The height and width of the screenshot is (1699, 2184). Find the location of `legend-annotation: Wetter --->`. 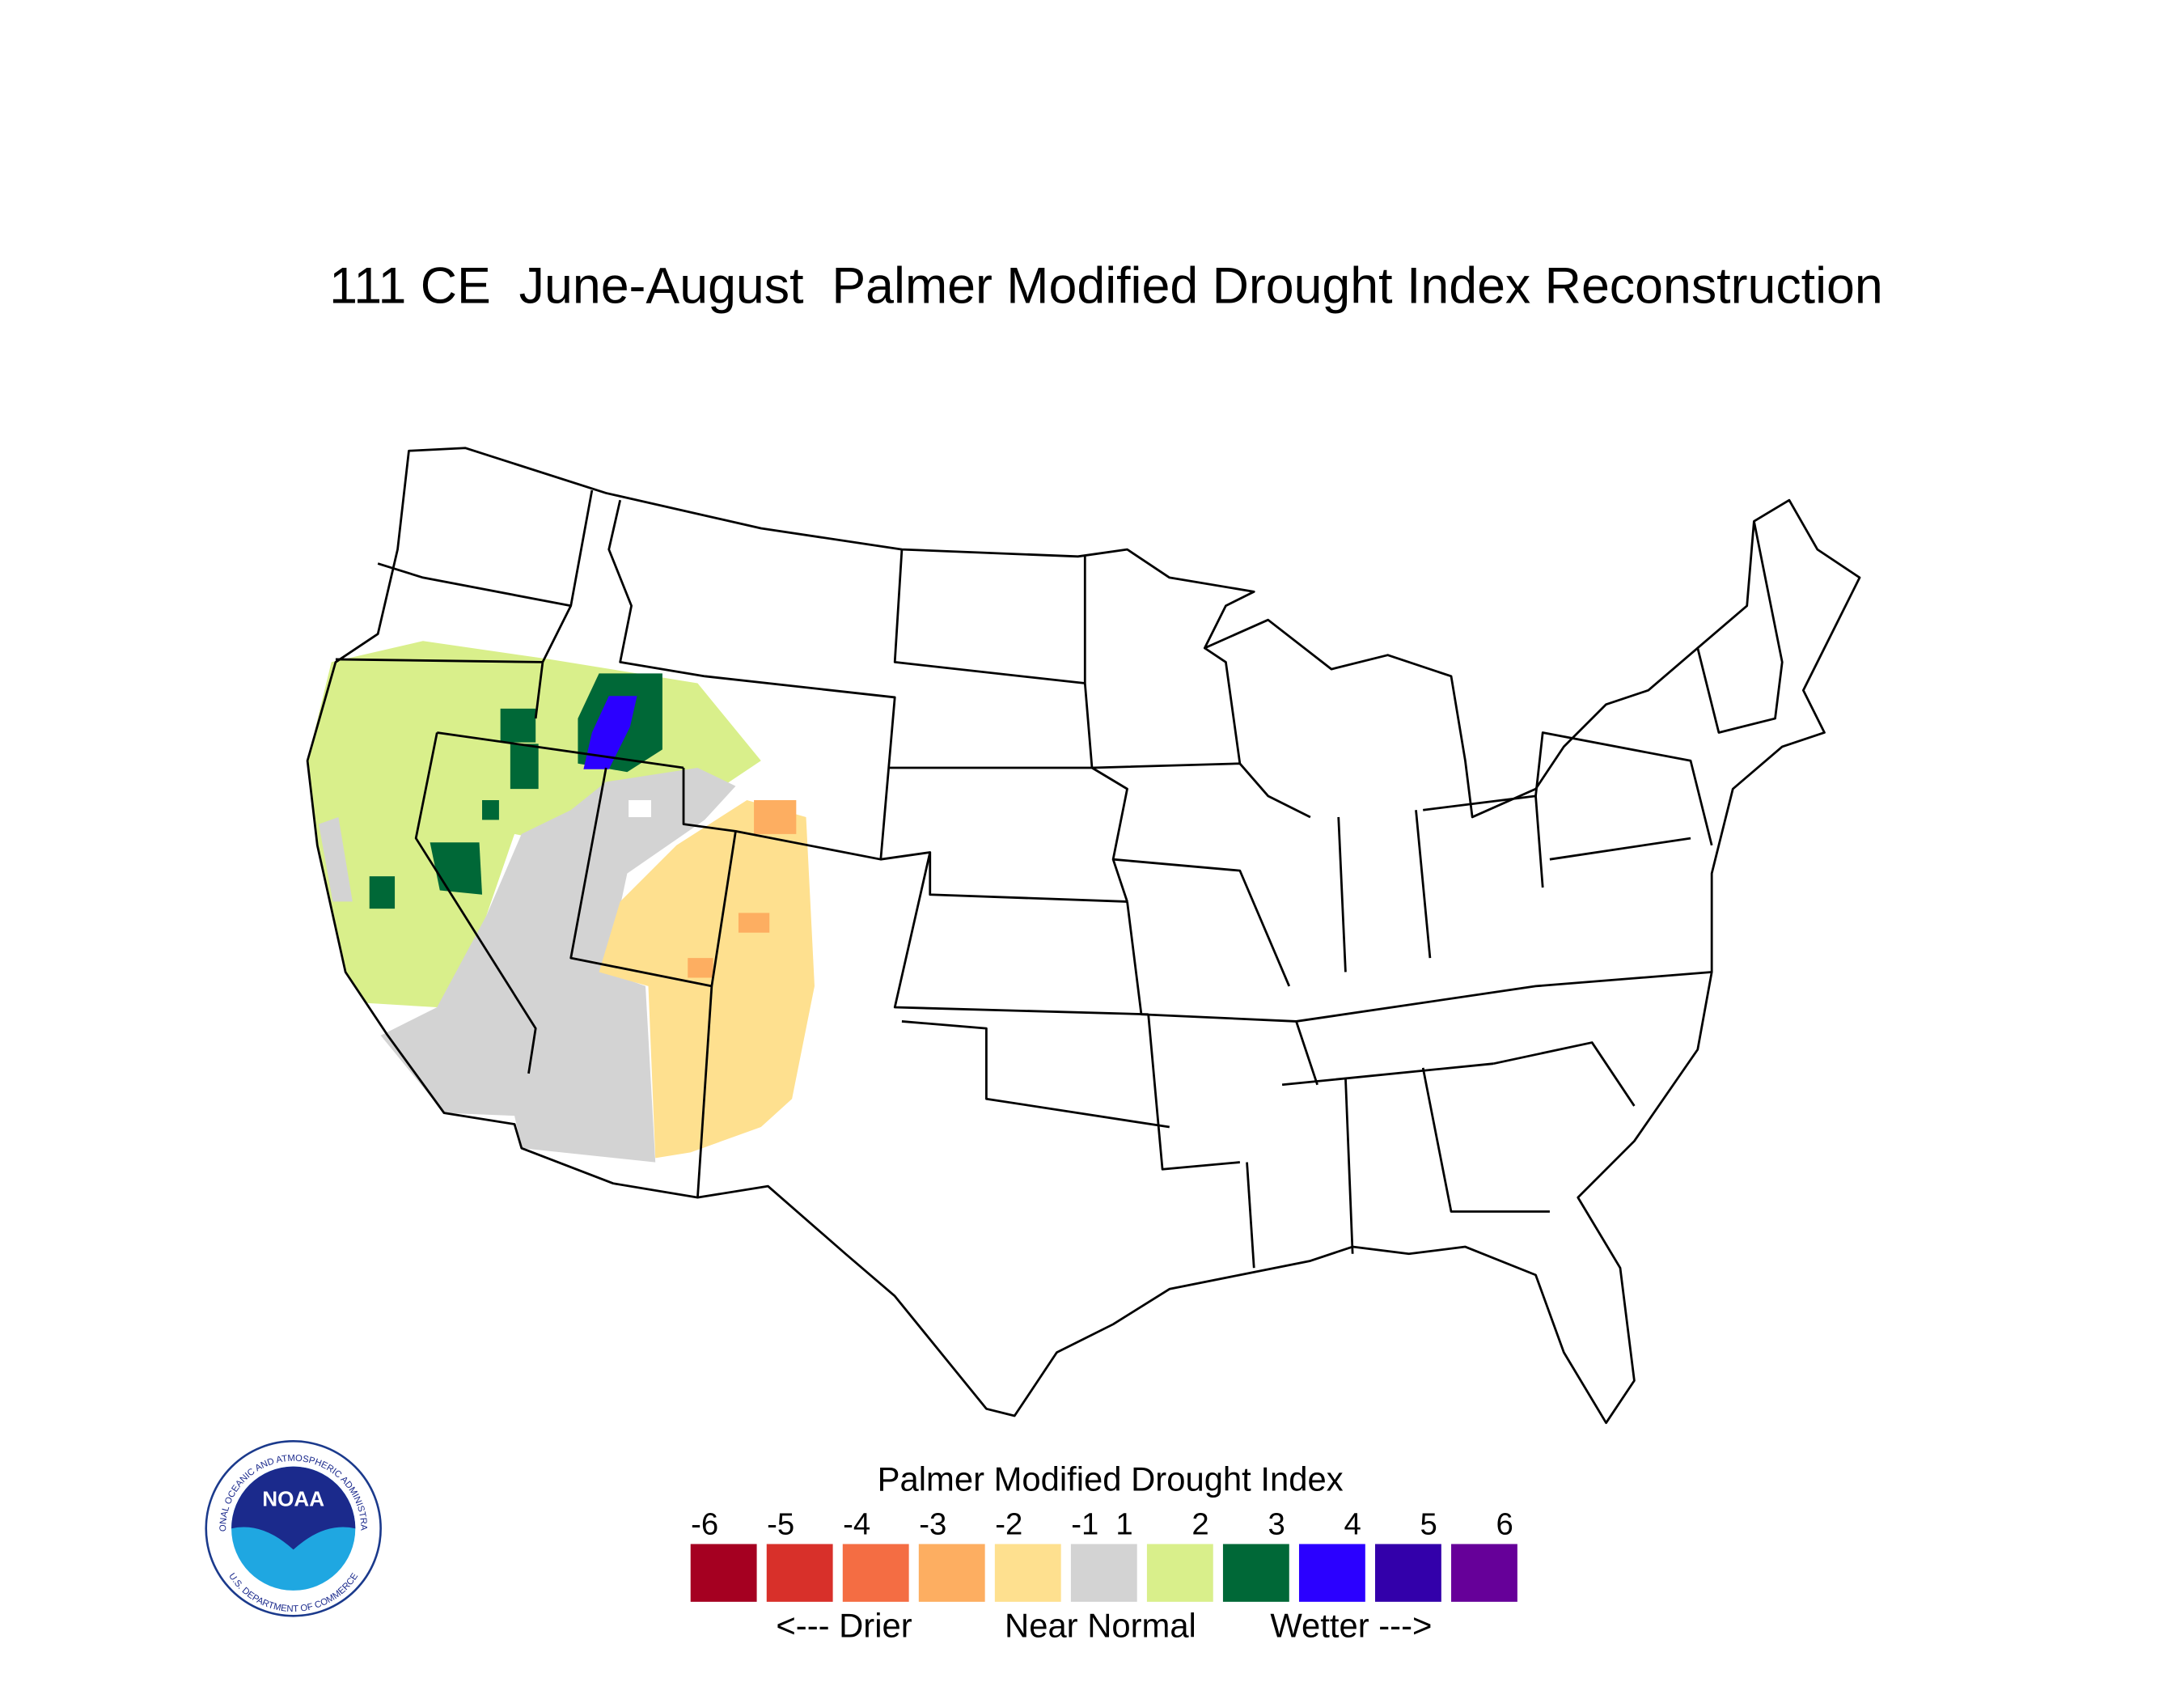

legend-annotation: Wetter ---> is located at coordinates (1351, 1625).